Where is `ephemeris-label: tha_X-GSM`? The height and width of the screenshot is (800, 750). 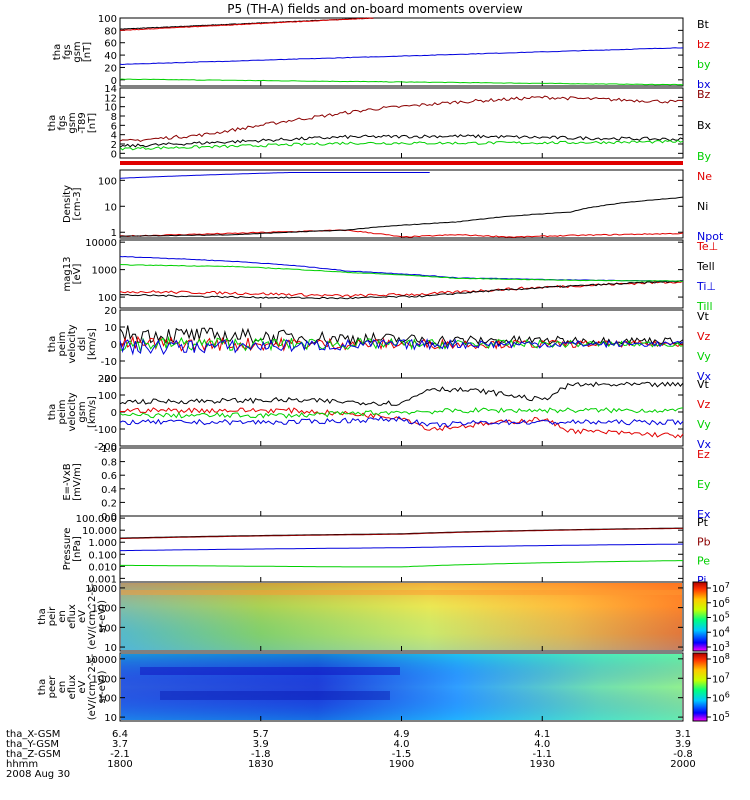 ephemeris-label: tha_X-GSM is located at coordinates (33, 734).